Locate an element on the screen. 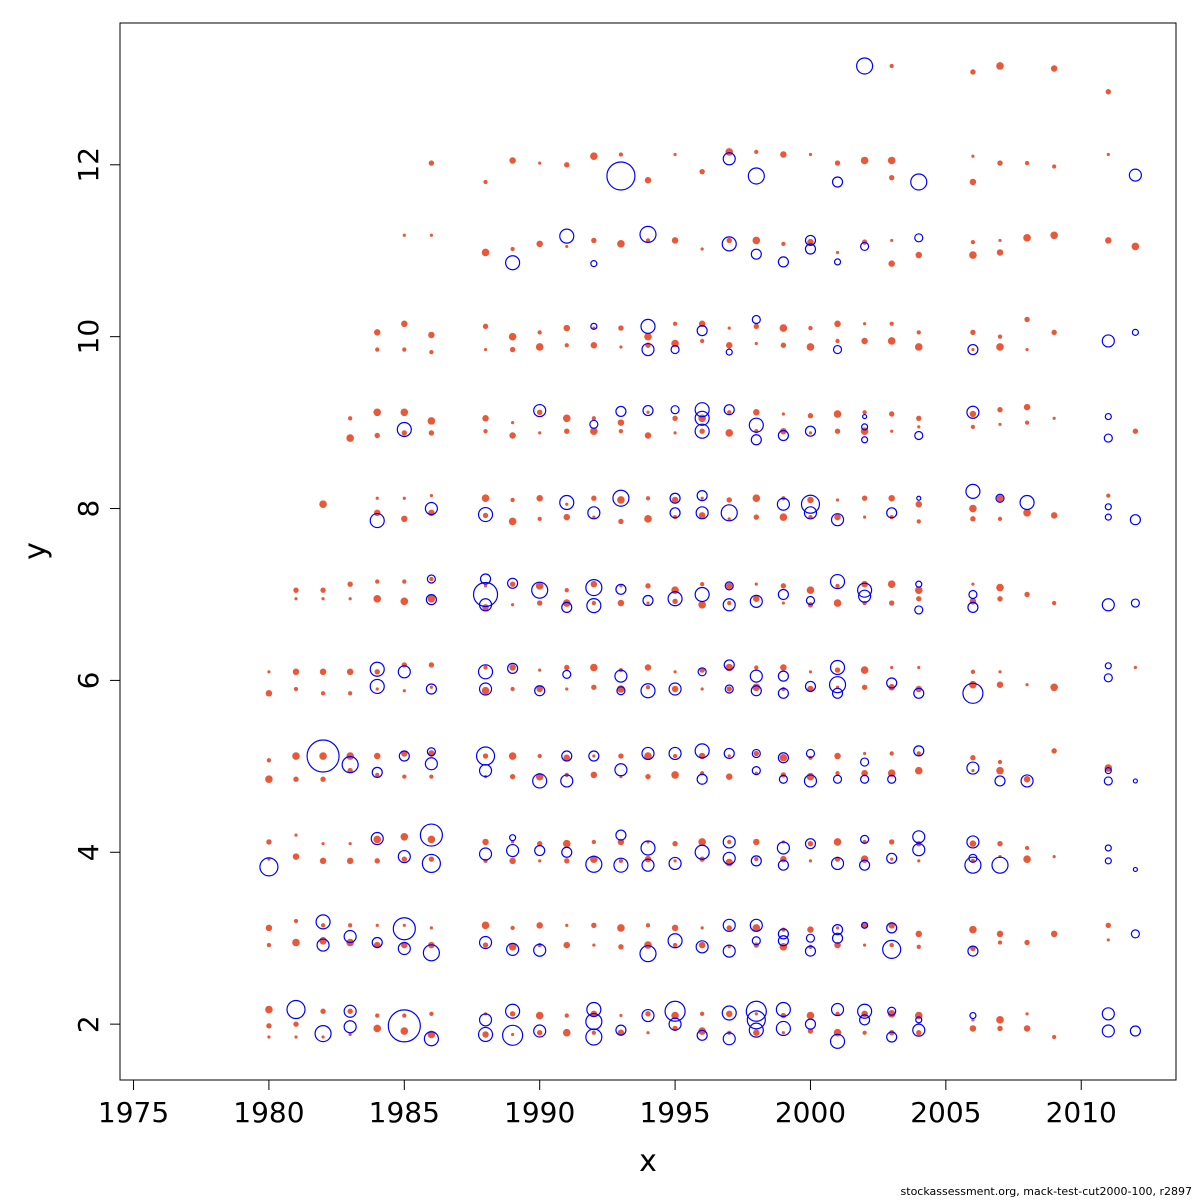 This screenshot has height=1200, width=1200. y-axis: 2 4 6 8 10 12 is located at coordinates (96, 590).